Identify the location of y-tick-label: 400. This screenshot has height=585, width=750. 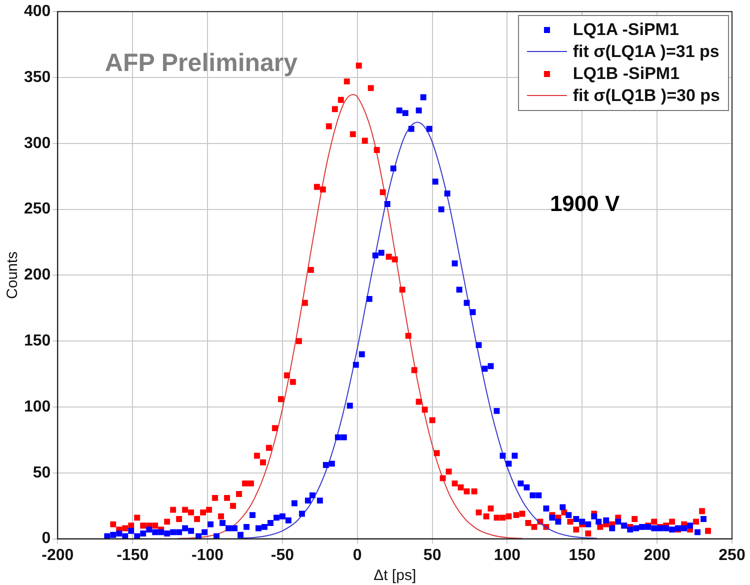
(37, 11).